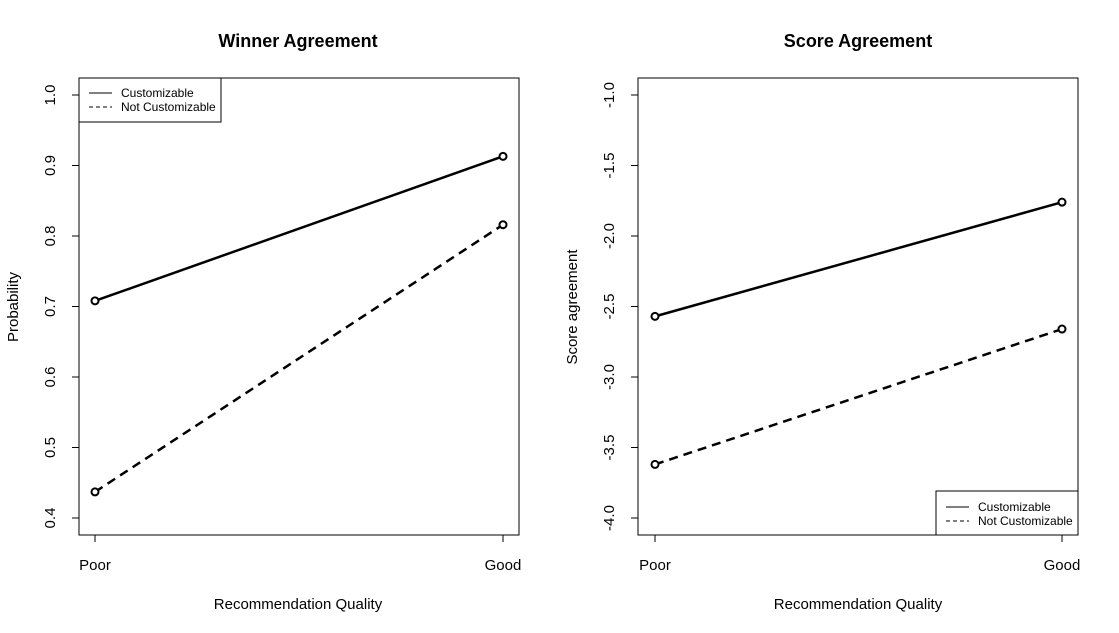 This screenshot has width=1119, height=633. Describe the element at coordinates (858, 41) in the screenshot. I see `chart-title: Score Agreement` at that location.